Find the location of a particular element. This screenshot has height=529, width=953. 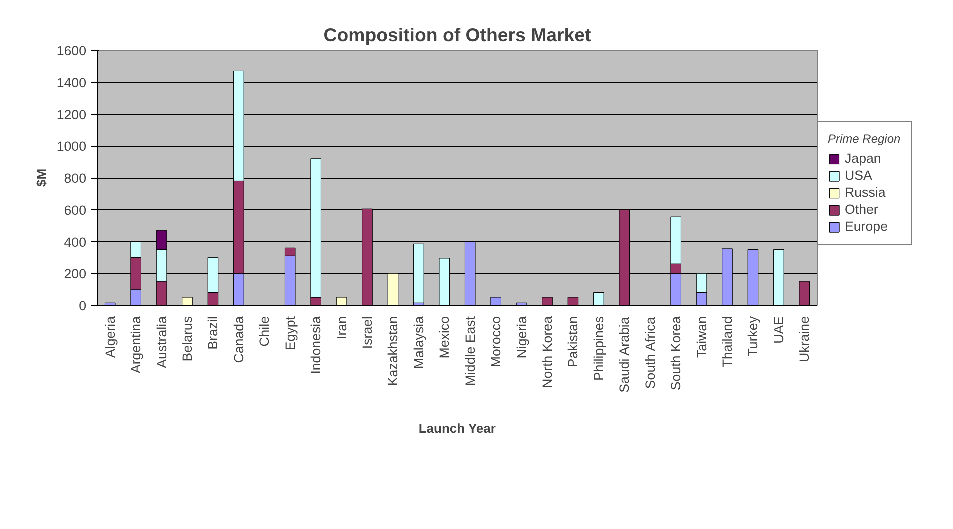

x-axis-title: Launch Year is located at coordinates (457, 428).